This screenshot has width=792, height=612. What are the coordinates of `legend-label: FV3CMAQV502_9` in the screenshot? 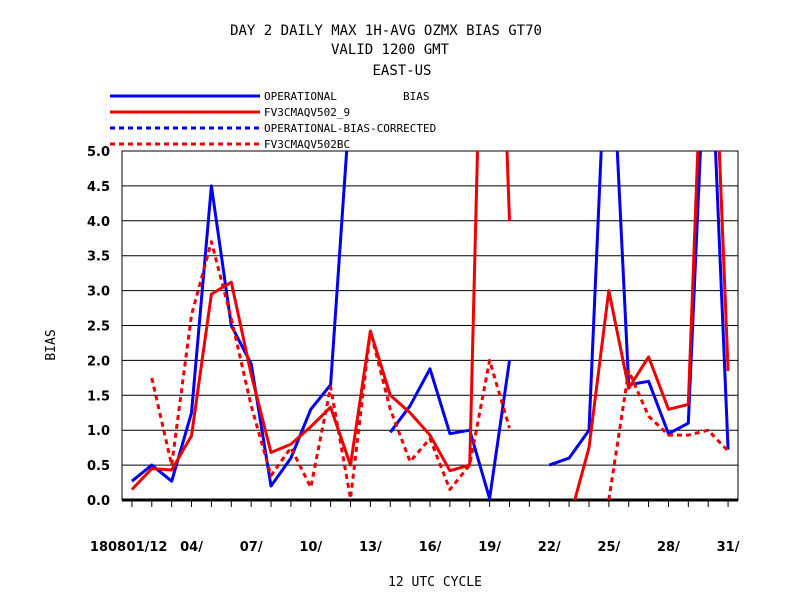 It's located at (307, 112).